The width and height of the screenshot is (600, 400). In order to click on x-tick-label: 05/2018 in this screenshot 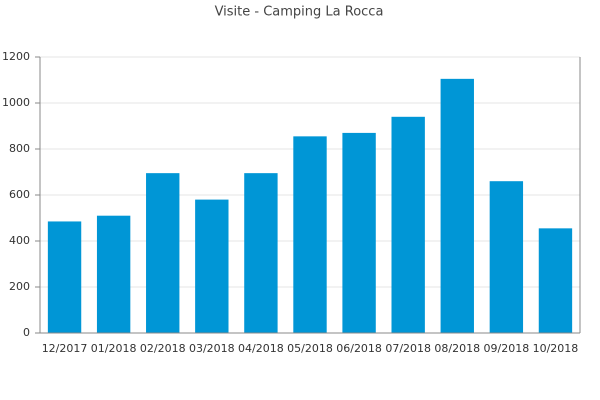, I will do `click(310, 348)`.